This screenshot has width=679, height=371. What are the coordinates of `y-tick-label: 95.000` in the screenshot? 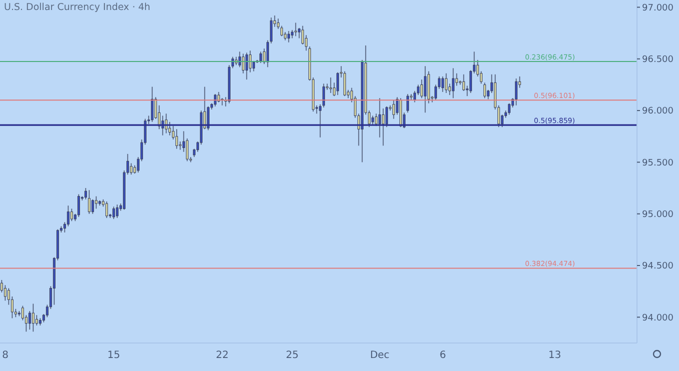 It's located at (658, 215).